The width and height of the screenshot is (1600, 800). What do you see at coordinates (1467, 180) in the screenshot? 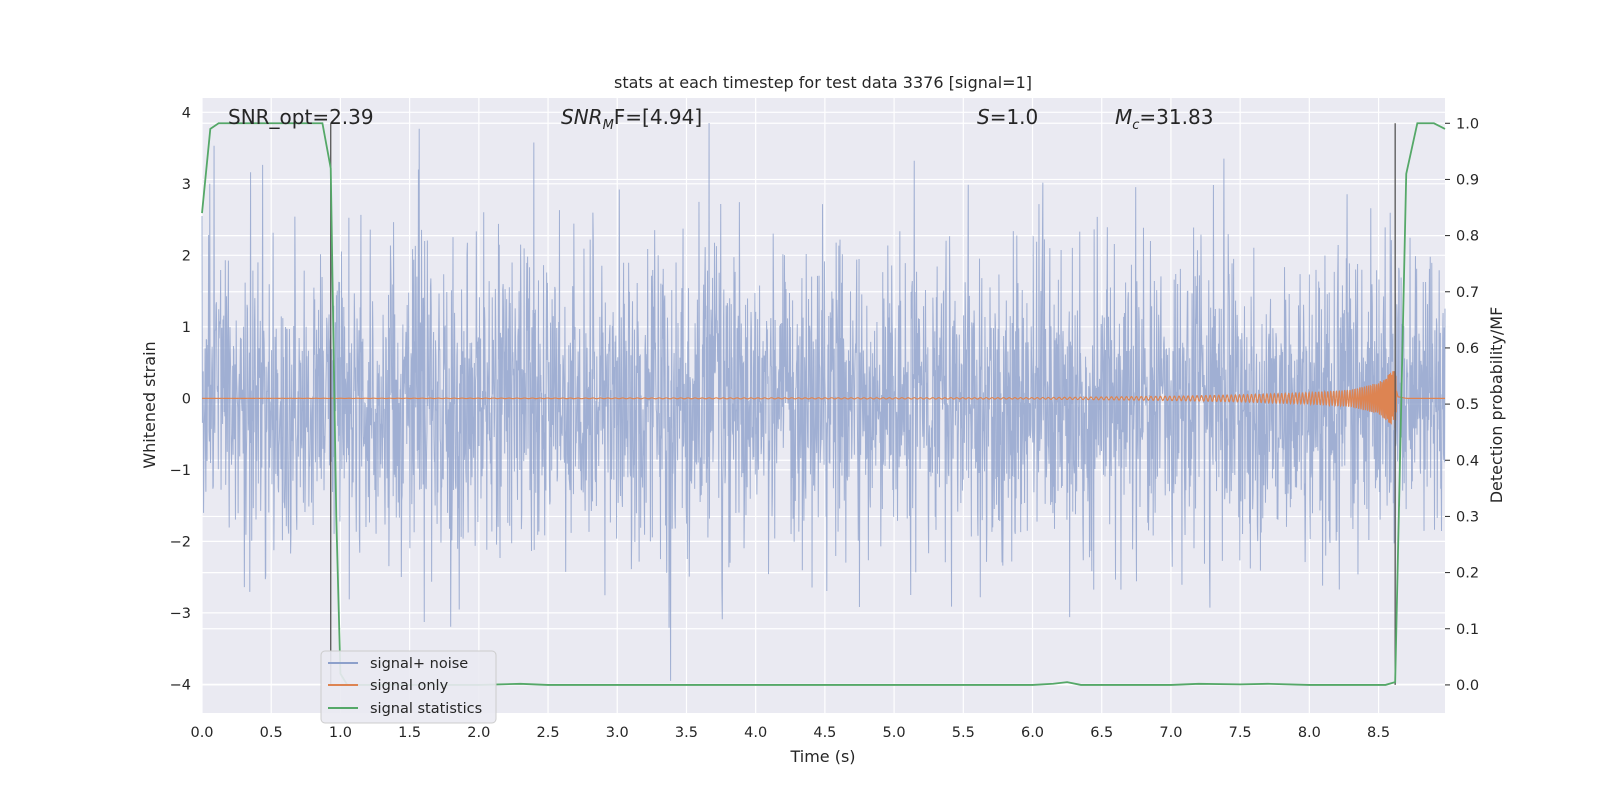
I see `y-right-tick-label: 0.9` at bounding box center [1467, 180].